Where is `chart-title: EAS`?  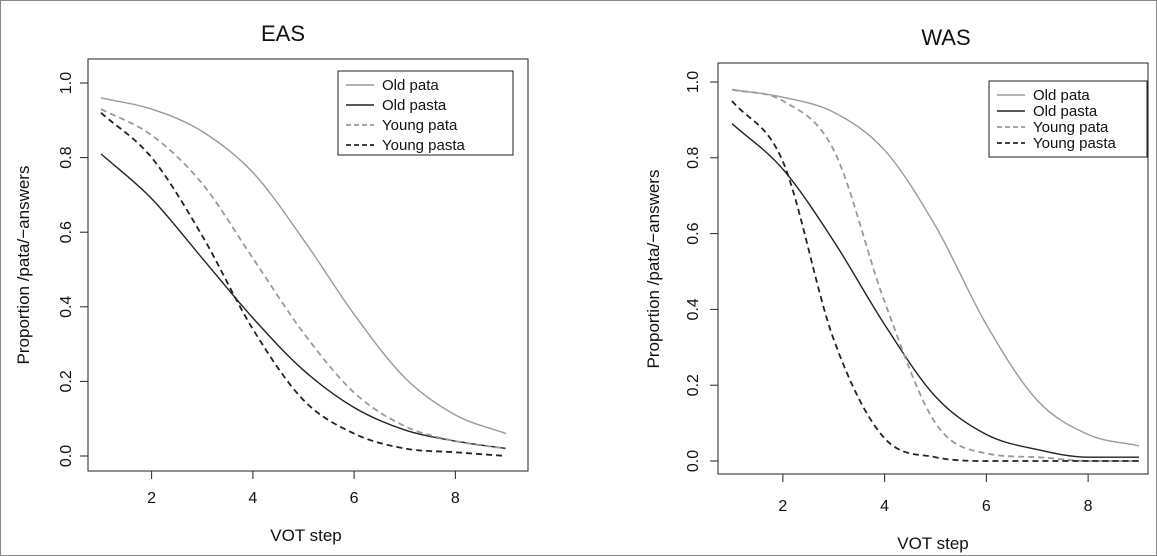
chart-title: EAS is located at coordinates (283, 33).